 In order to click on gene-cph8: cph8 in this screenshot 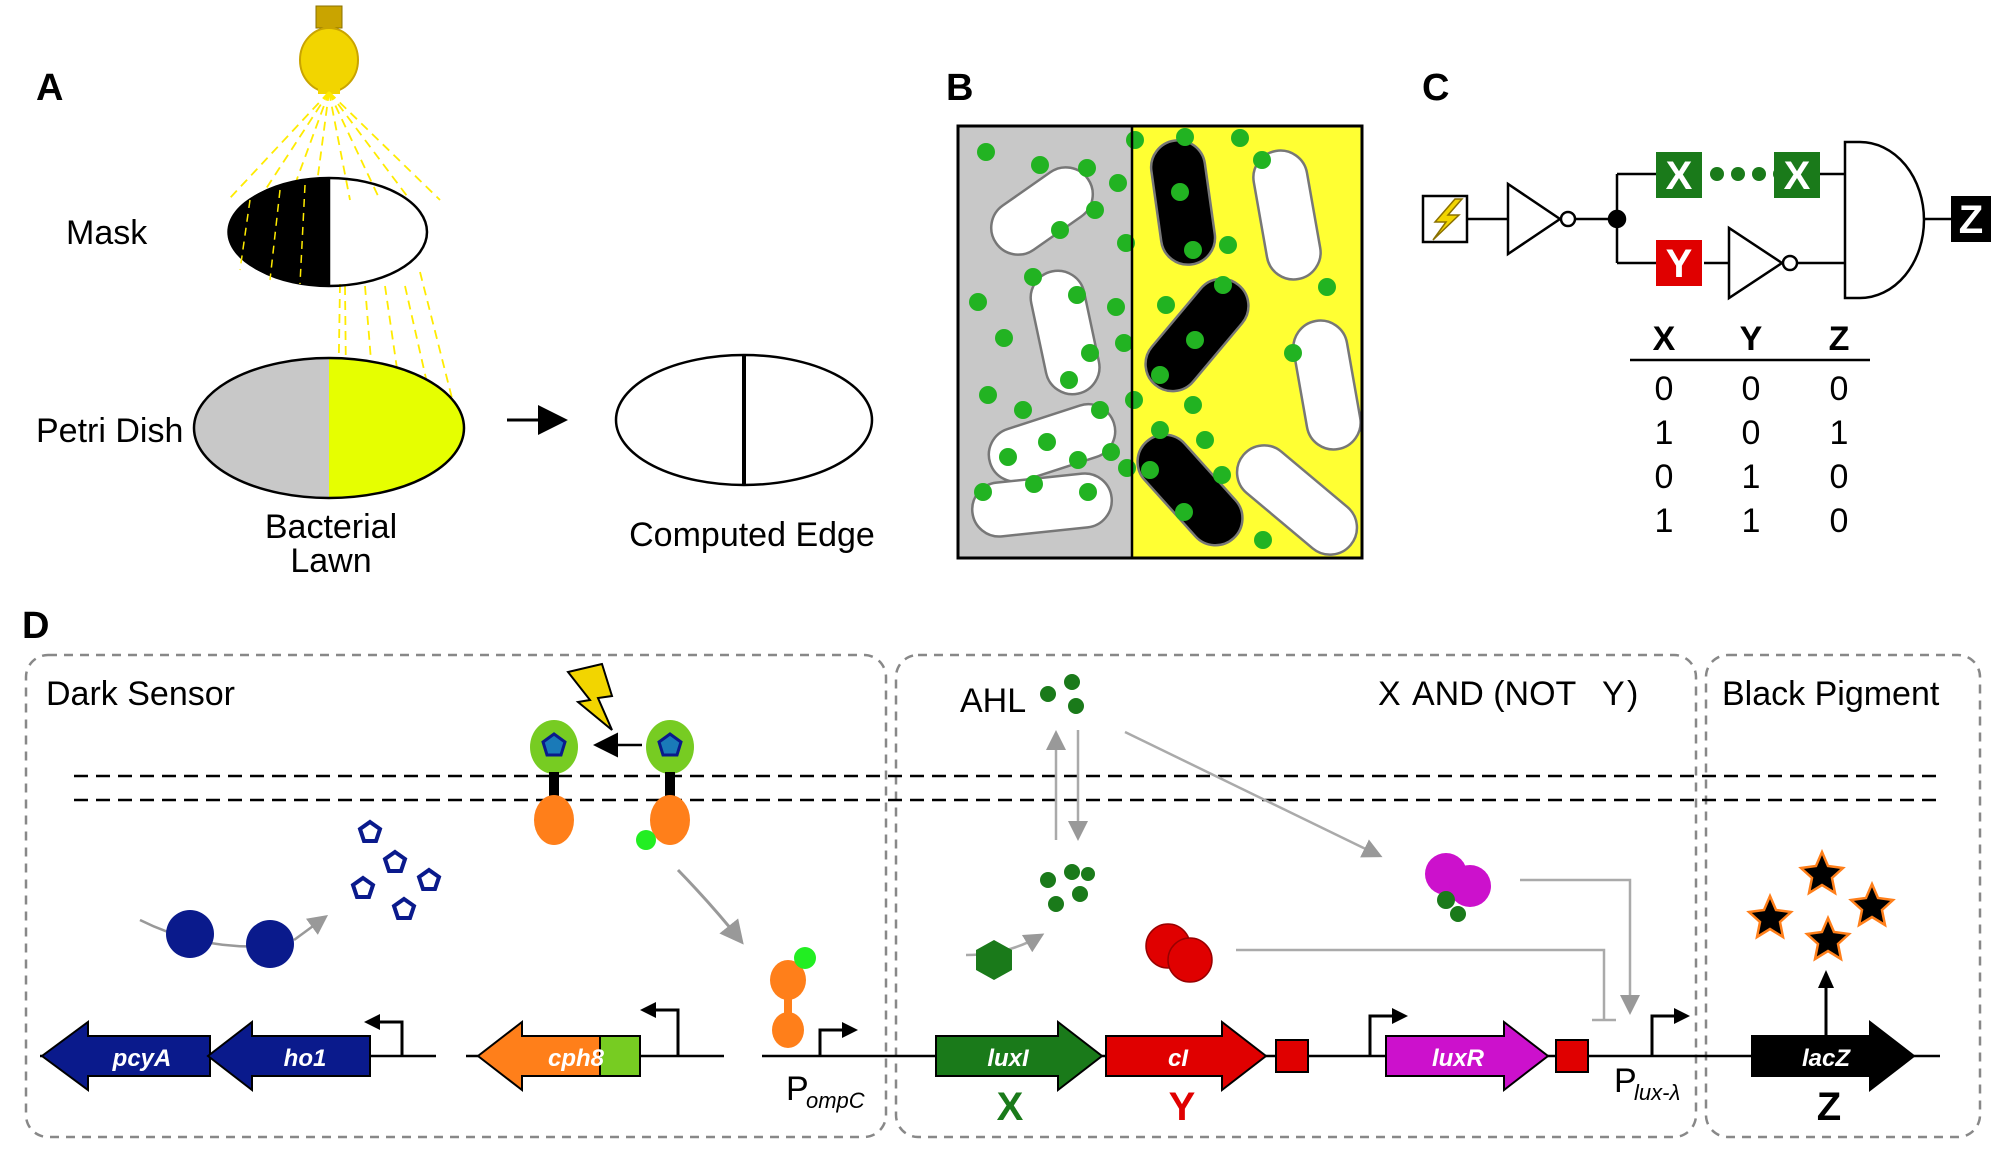, I will do `click(558, 1056)`.